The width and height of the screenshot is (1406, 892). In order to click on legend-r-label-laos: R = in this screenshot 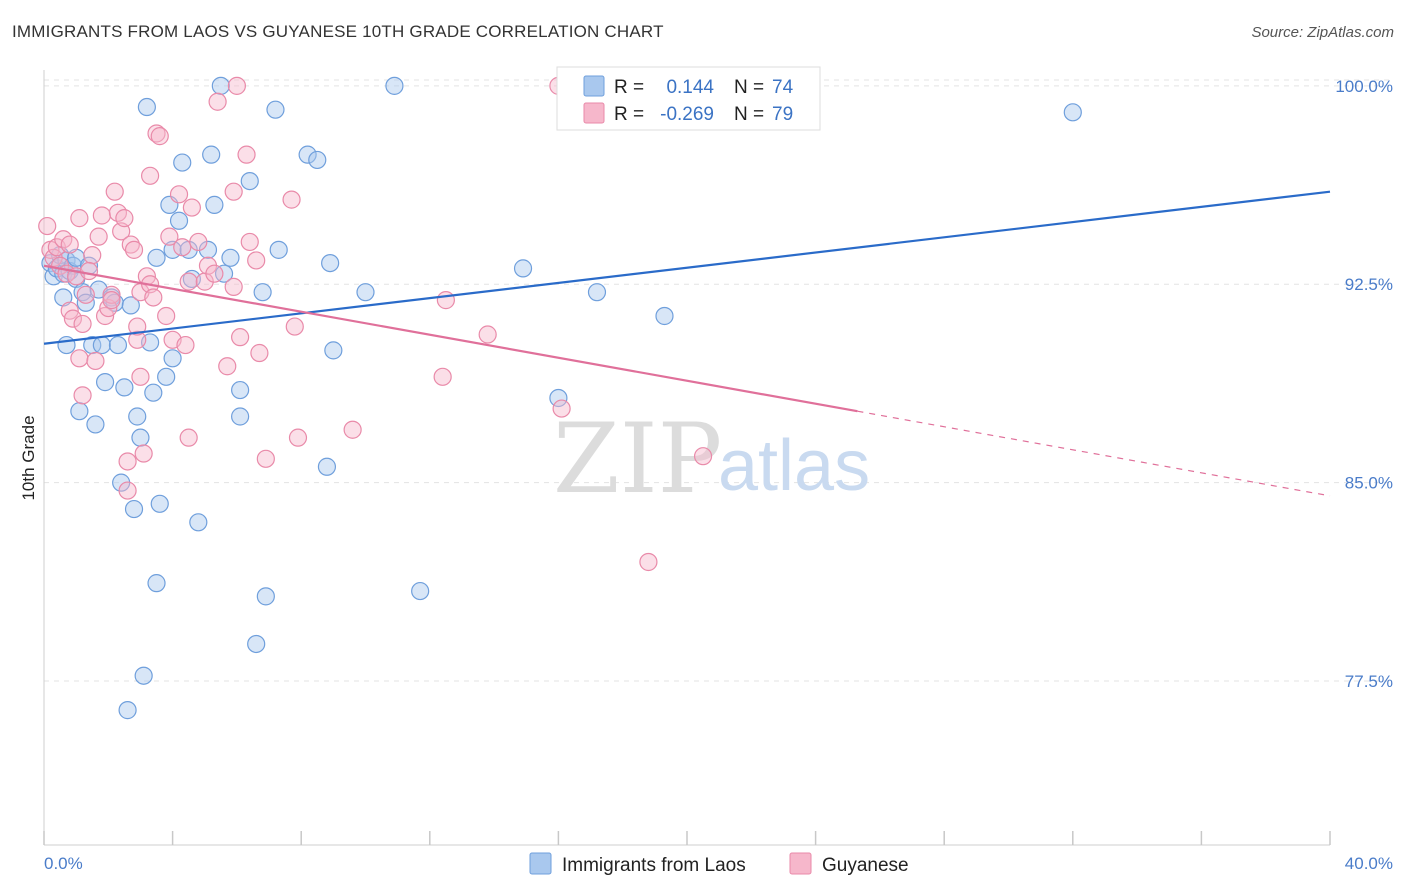, I will do `click(629, 87)`.